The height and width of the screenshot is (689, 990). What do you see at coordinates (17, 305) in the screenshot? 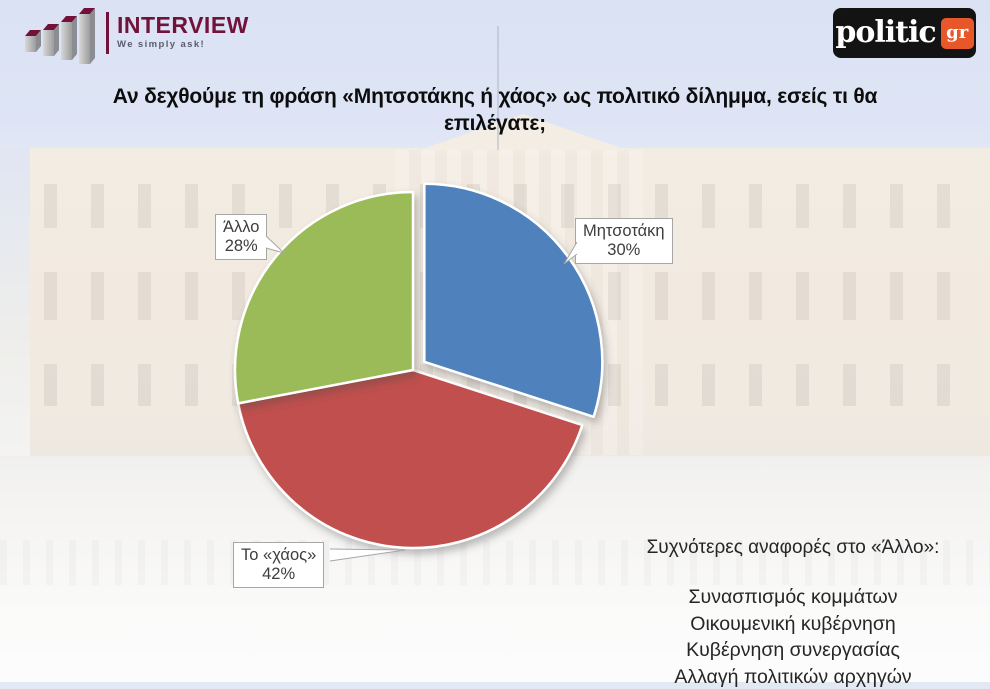
I see `background-left-edge` at bounding box center [17, 305].